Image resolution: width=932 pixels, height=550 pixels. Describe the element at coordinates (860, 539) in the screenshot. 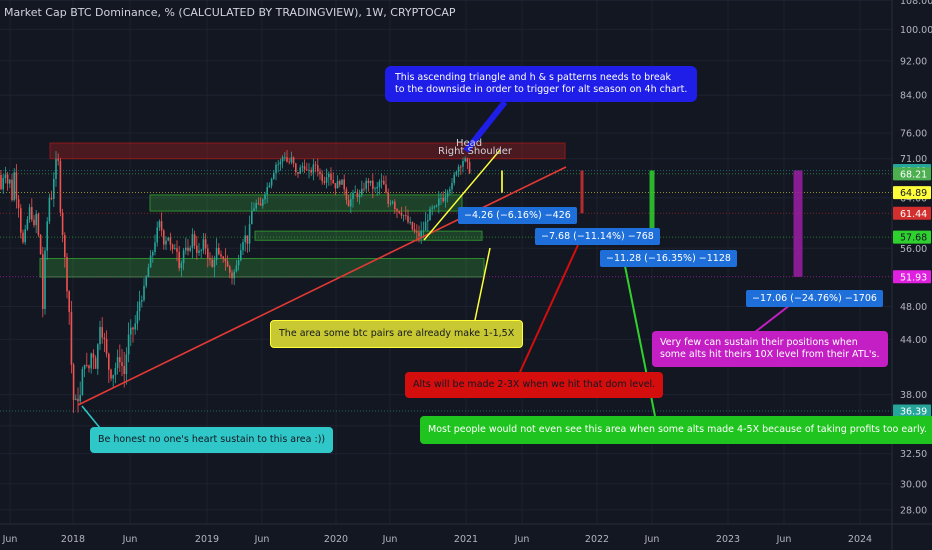

I see `x-tick-label: 2024` at that location.